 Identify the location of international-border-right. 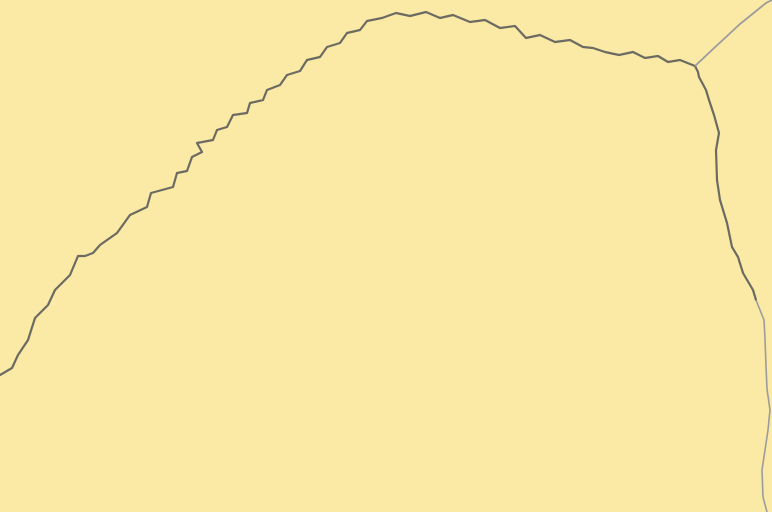
(763, 405).